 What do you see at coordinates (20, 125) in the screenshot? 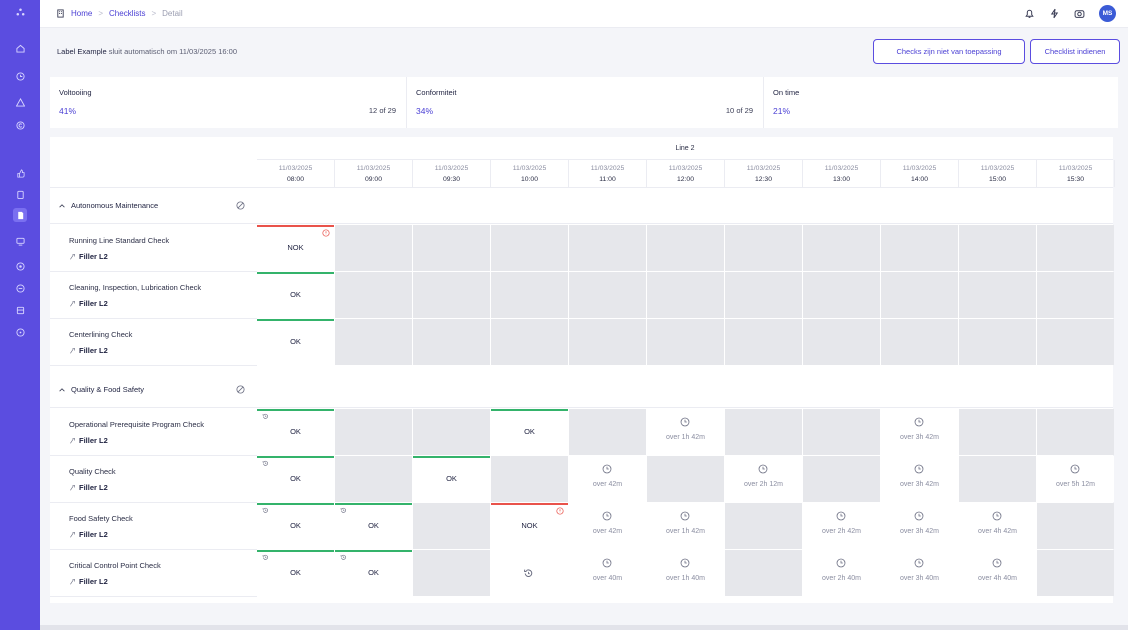
I see `copyright-icon` at bounding box center [20, 125].